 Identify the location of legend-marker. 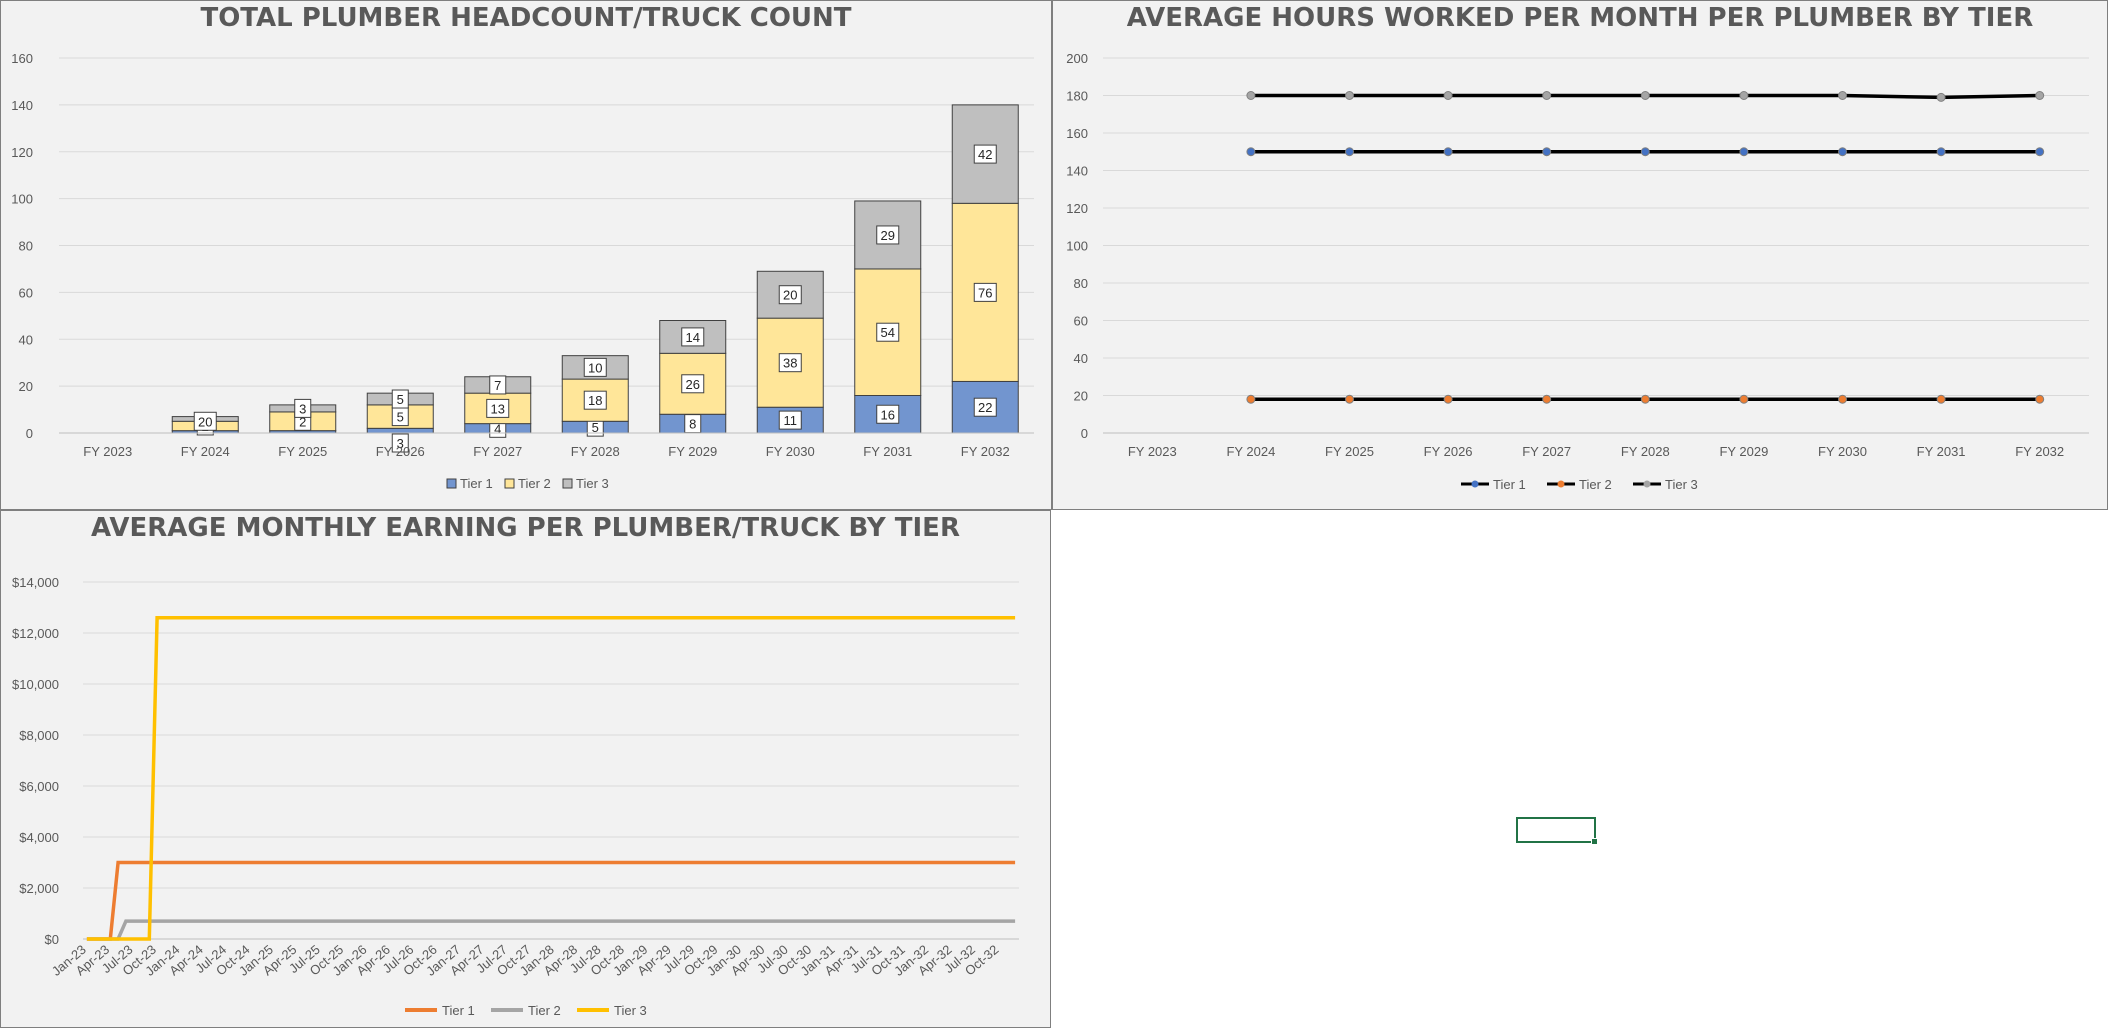
(1647, 484).